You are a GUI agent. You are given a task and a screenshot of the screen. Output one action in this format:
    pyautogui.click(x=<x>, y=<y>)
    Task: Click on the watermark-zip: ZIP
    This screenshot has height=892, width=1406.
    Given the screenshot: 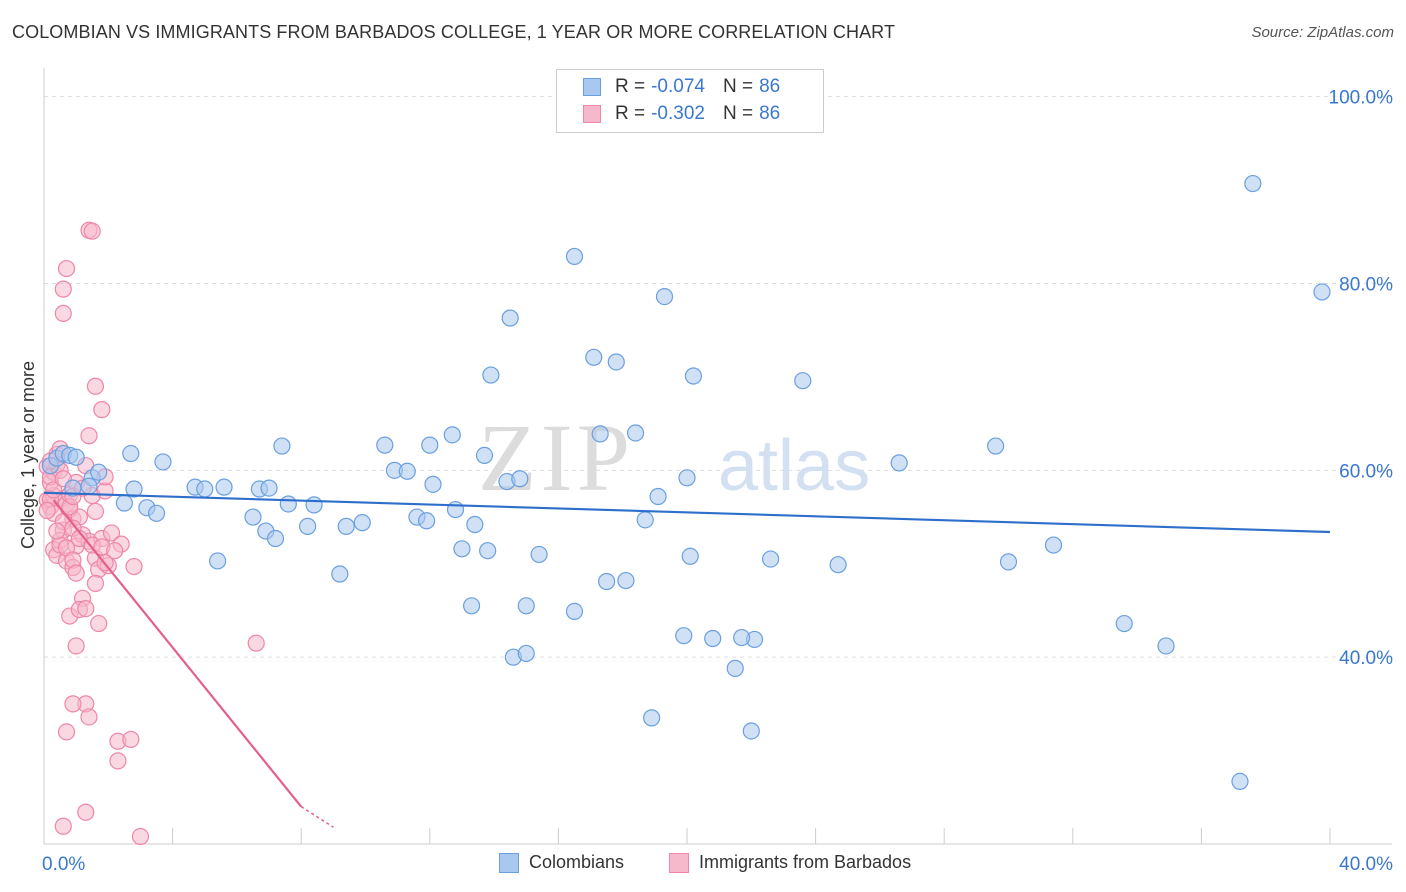 What is the action you would take?
    pyautogui.click(x=556, y=457)
    